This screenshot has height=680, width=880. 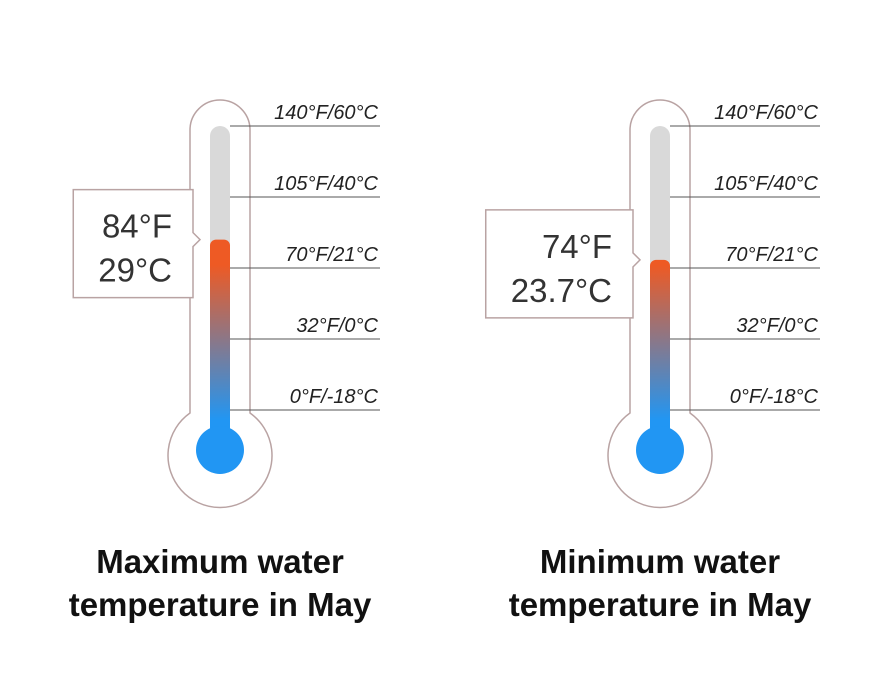 What do you see at coordinates (220, 583) in the screenshot?
I see `chart-title: Maximum water temperature in May` at bounding box center [220, 583].